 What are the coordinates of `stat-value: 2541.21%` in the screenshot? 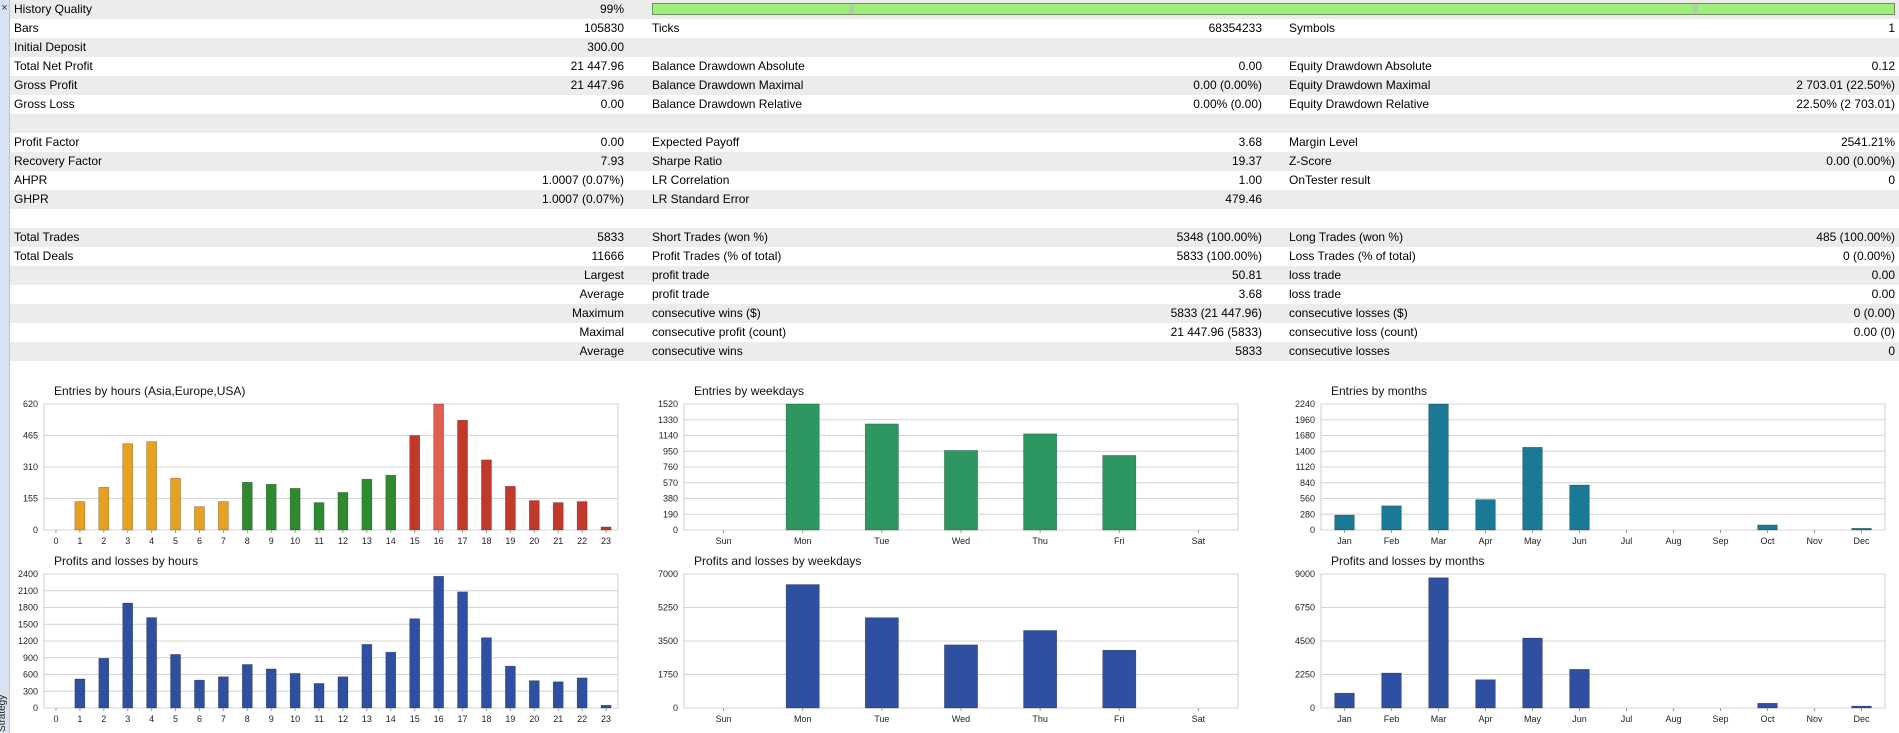 It's located at (1867, 142).